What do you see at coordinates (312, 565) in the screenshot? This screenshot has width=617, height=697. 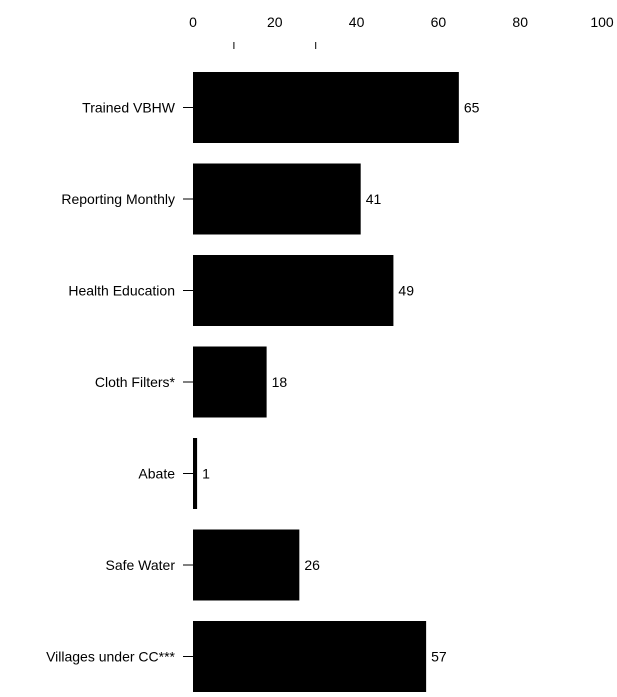 I see `data-label: 26` at bounding box center [312, 565].